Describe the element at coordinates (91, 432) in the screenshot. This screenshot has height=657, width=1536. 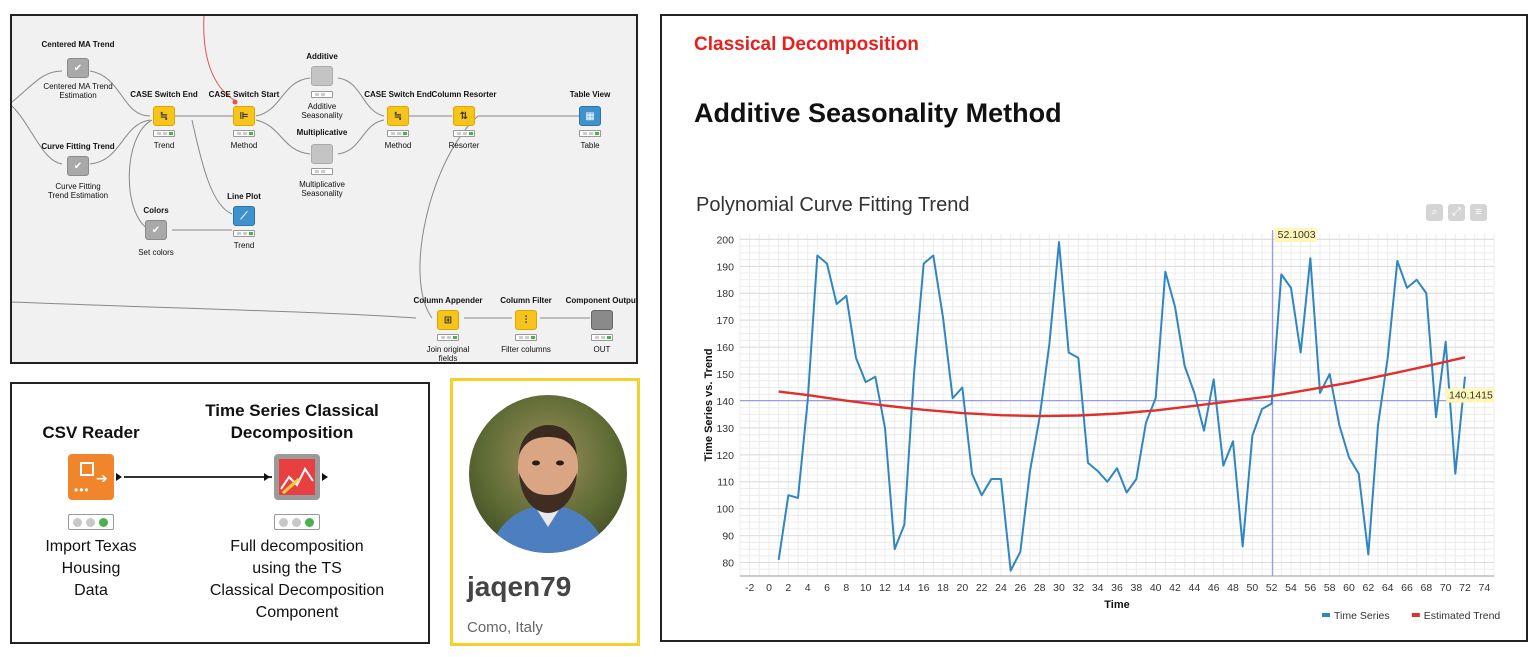
I see `csv-reader-title: CSV Reader` at that location.